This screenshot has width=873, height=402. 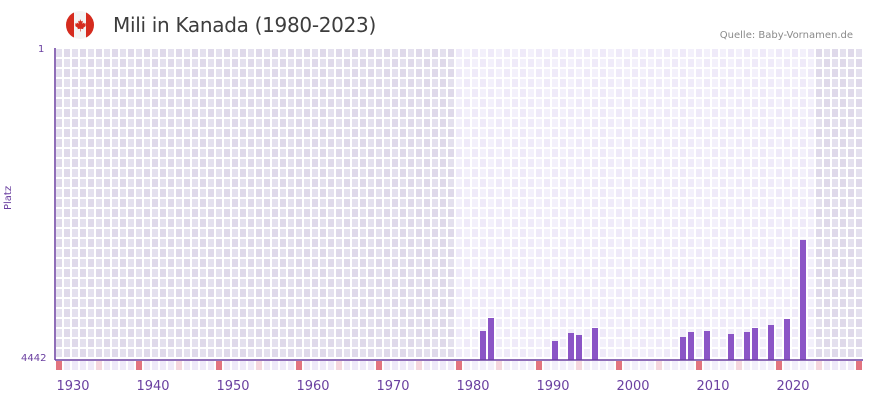 I want to click on x-tick-label: 1980, so click(x=472, y=386).